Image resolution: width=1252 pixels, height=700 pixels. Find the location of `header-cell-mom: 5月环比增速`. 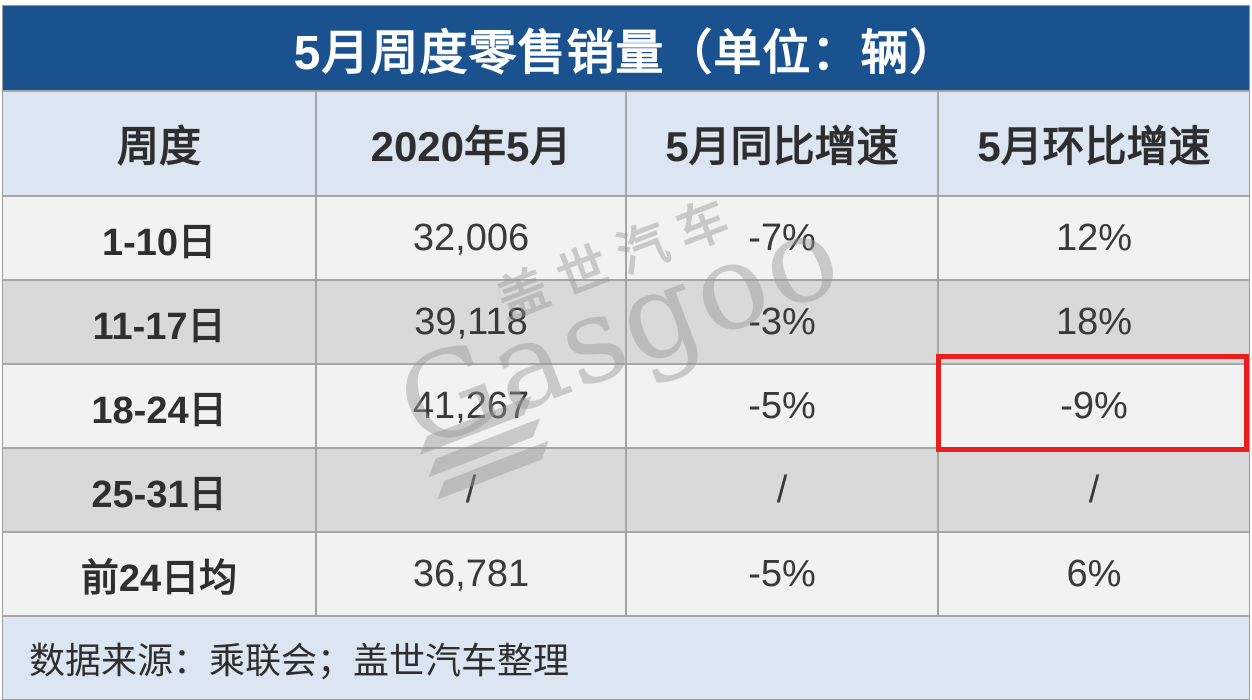

header-cell-mom: 5月环比增速 is located at coordinates (1093, 143).